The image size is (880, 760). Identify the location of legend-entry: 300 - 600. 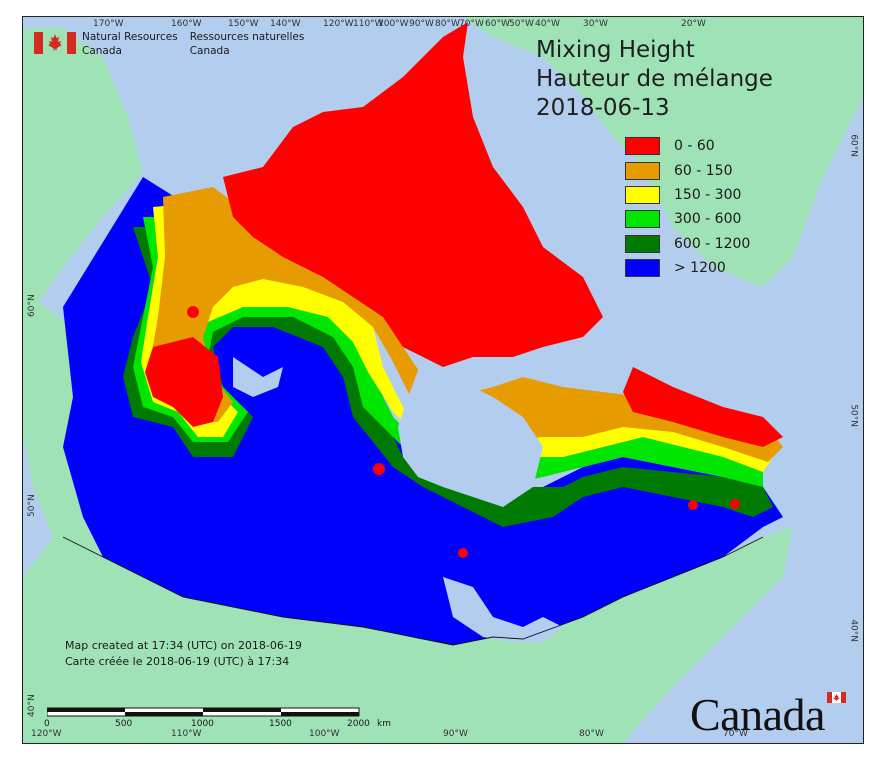
(687, 219).